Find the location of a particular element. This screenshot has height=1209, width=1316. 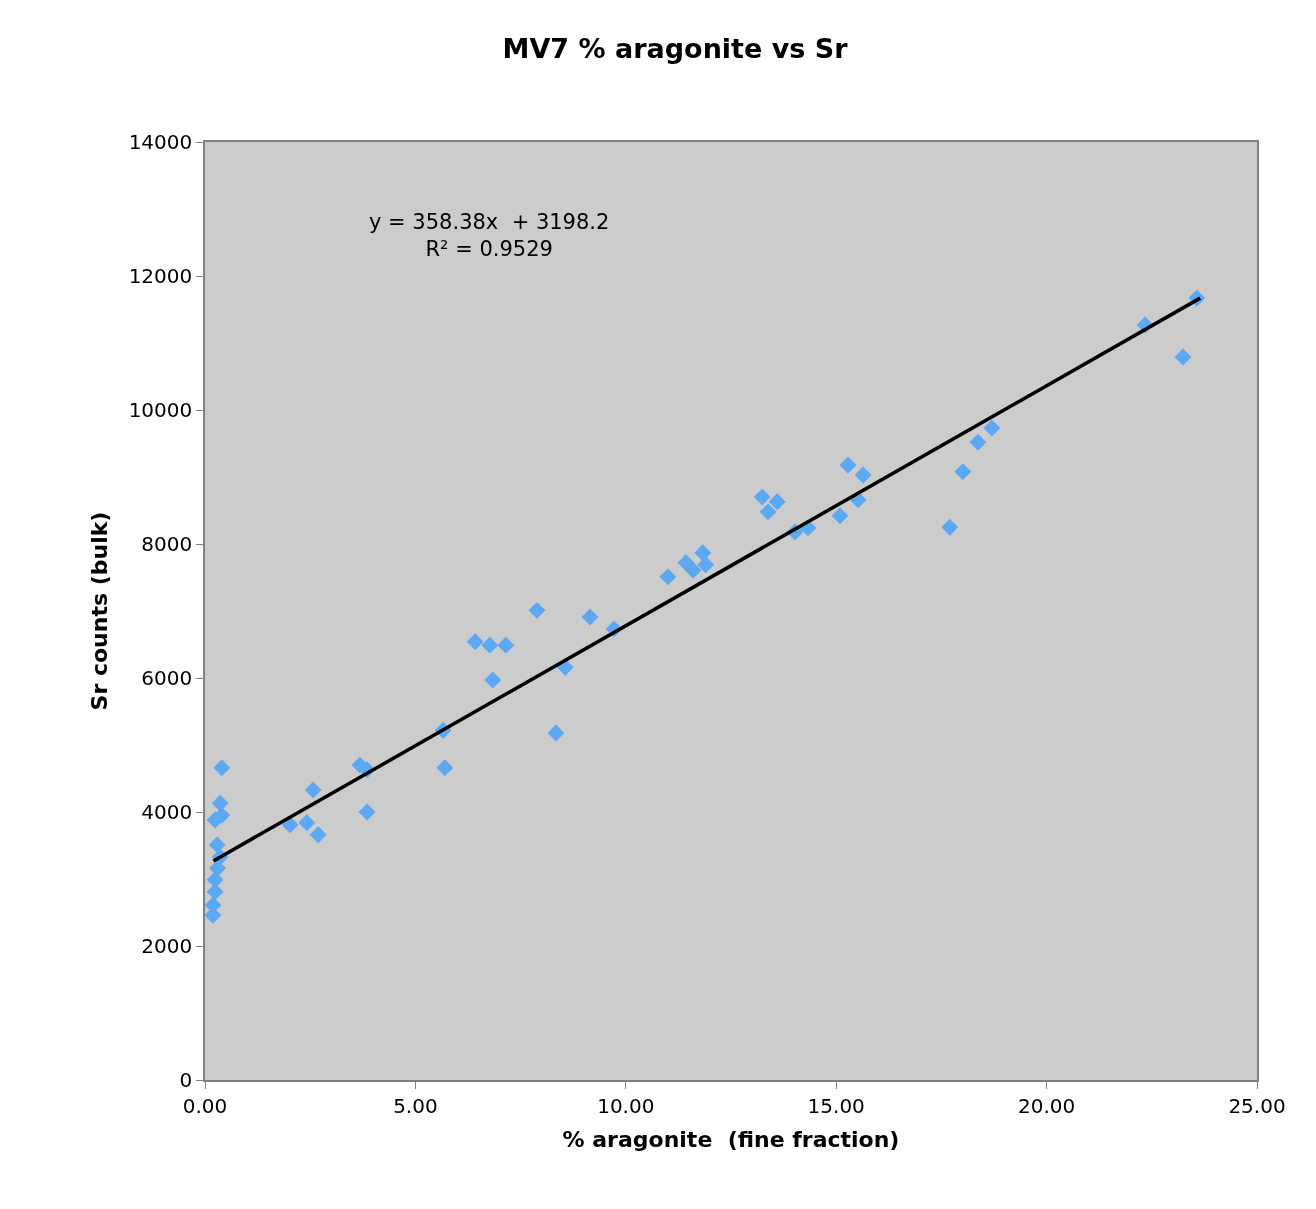

x-axis-title: % aragonite (fine fraction) is located at coordinates (731, 1140).